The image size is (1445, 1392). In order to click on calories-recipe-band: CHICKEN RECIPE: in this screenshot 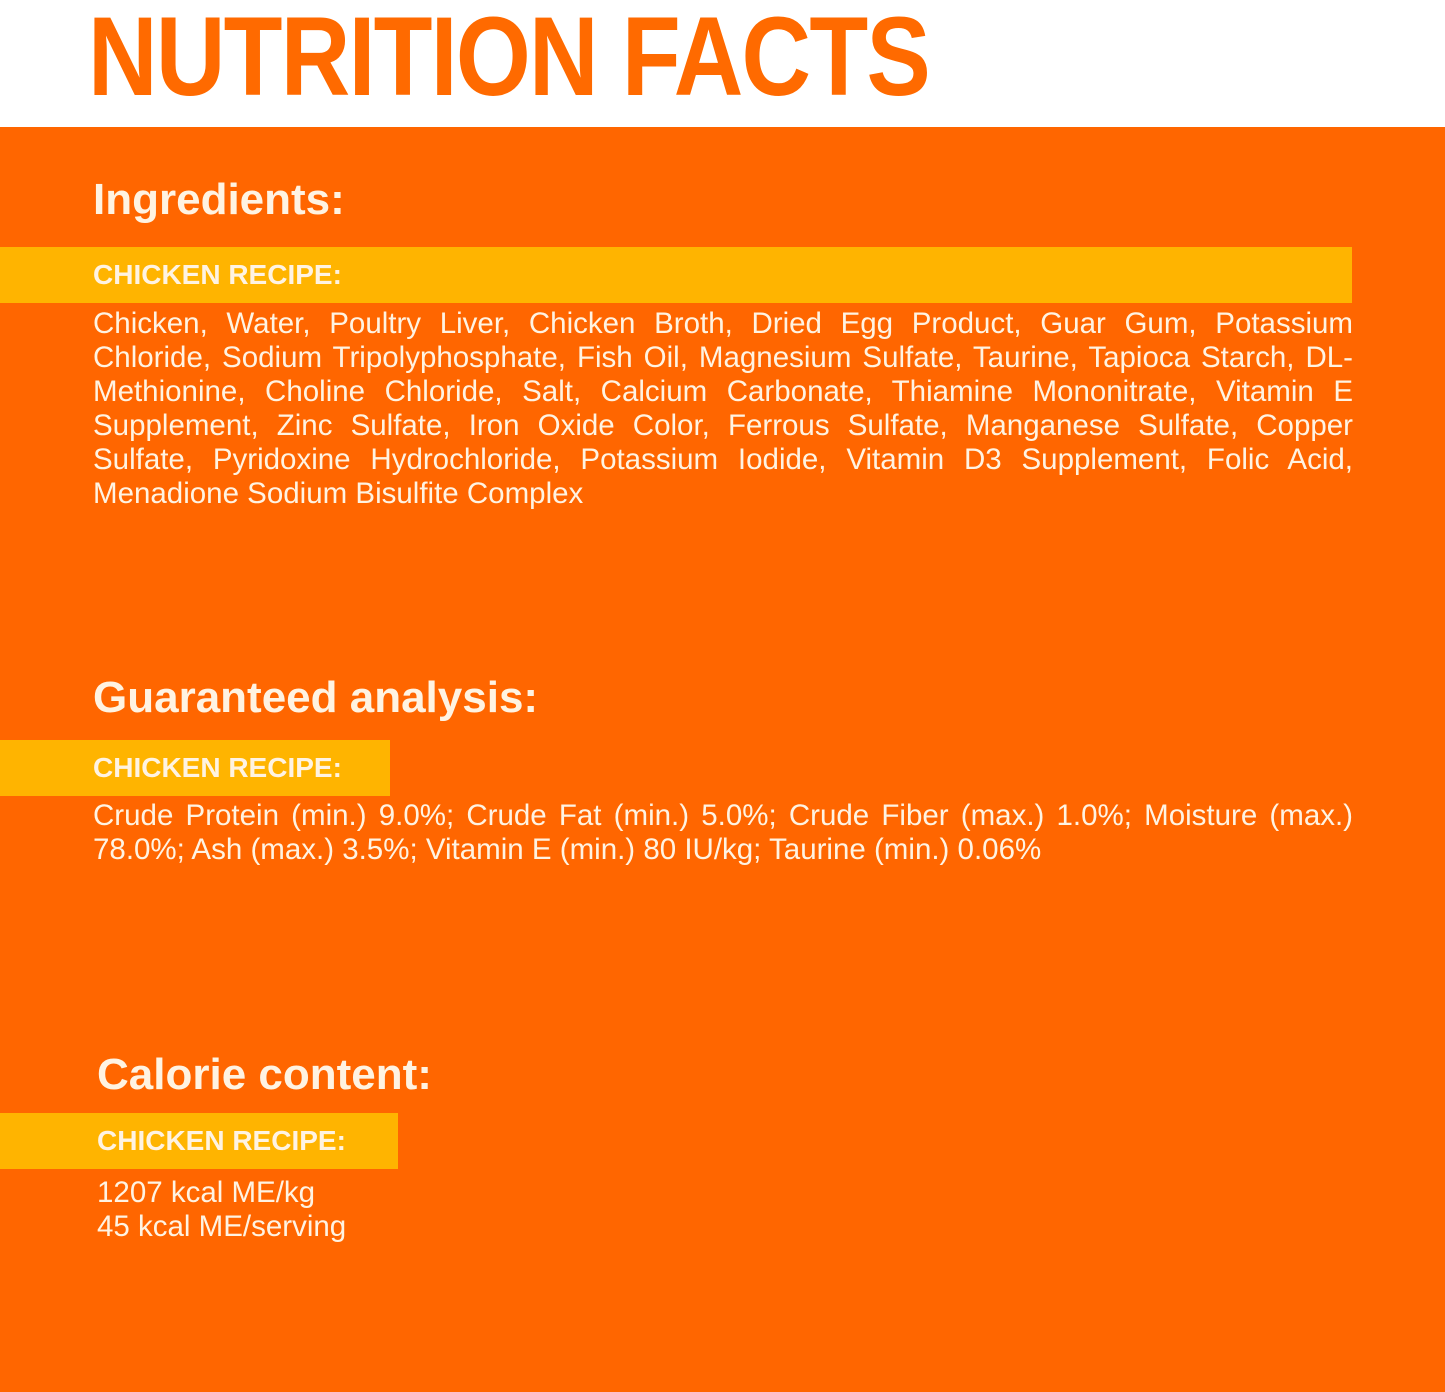, I will do `click(199, 1141)`.